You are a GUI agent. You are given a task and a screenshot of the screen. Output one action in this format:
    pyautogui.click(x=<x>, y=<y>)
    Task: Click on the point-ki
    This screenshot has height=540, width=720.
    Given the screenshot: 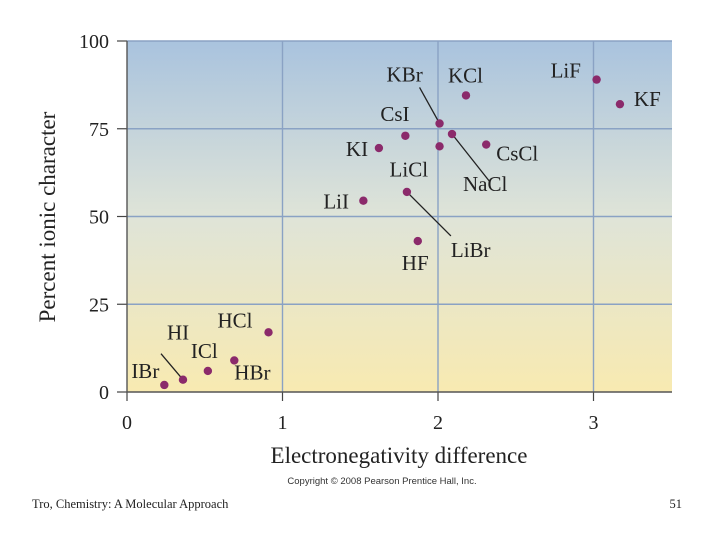 What is the action you would take?
    pyautogui.click(x=379, y=148)
    